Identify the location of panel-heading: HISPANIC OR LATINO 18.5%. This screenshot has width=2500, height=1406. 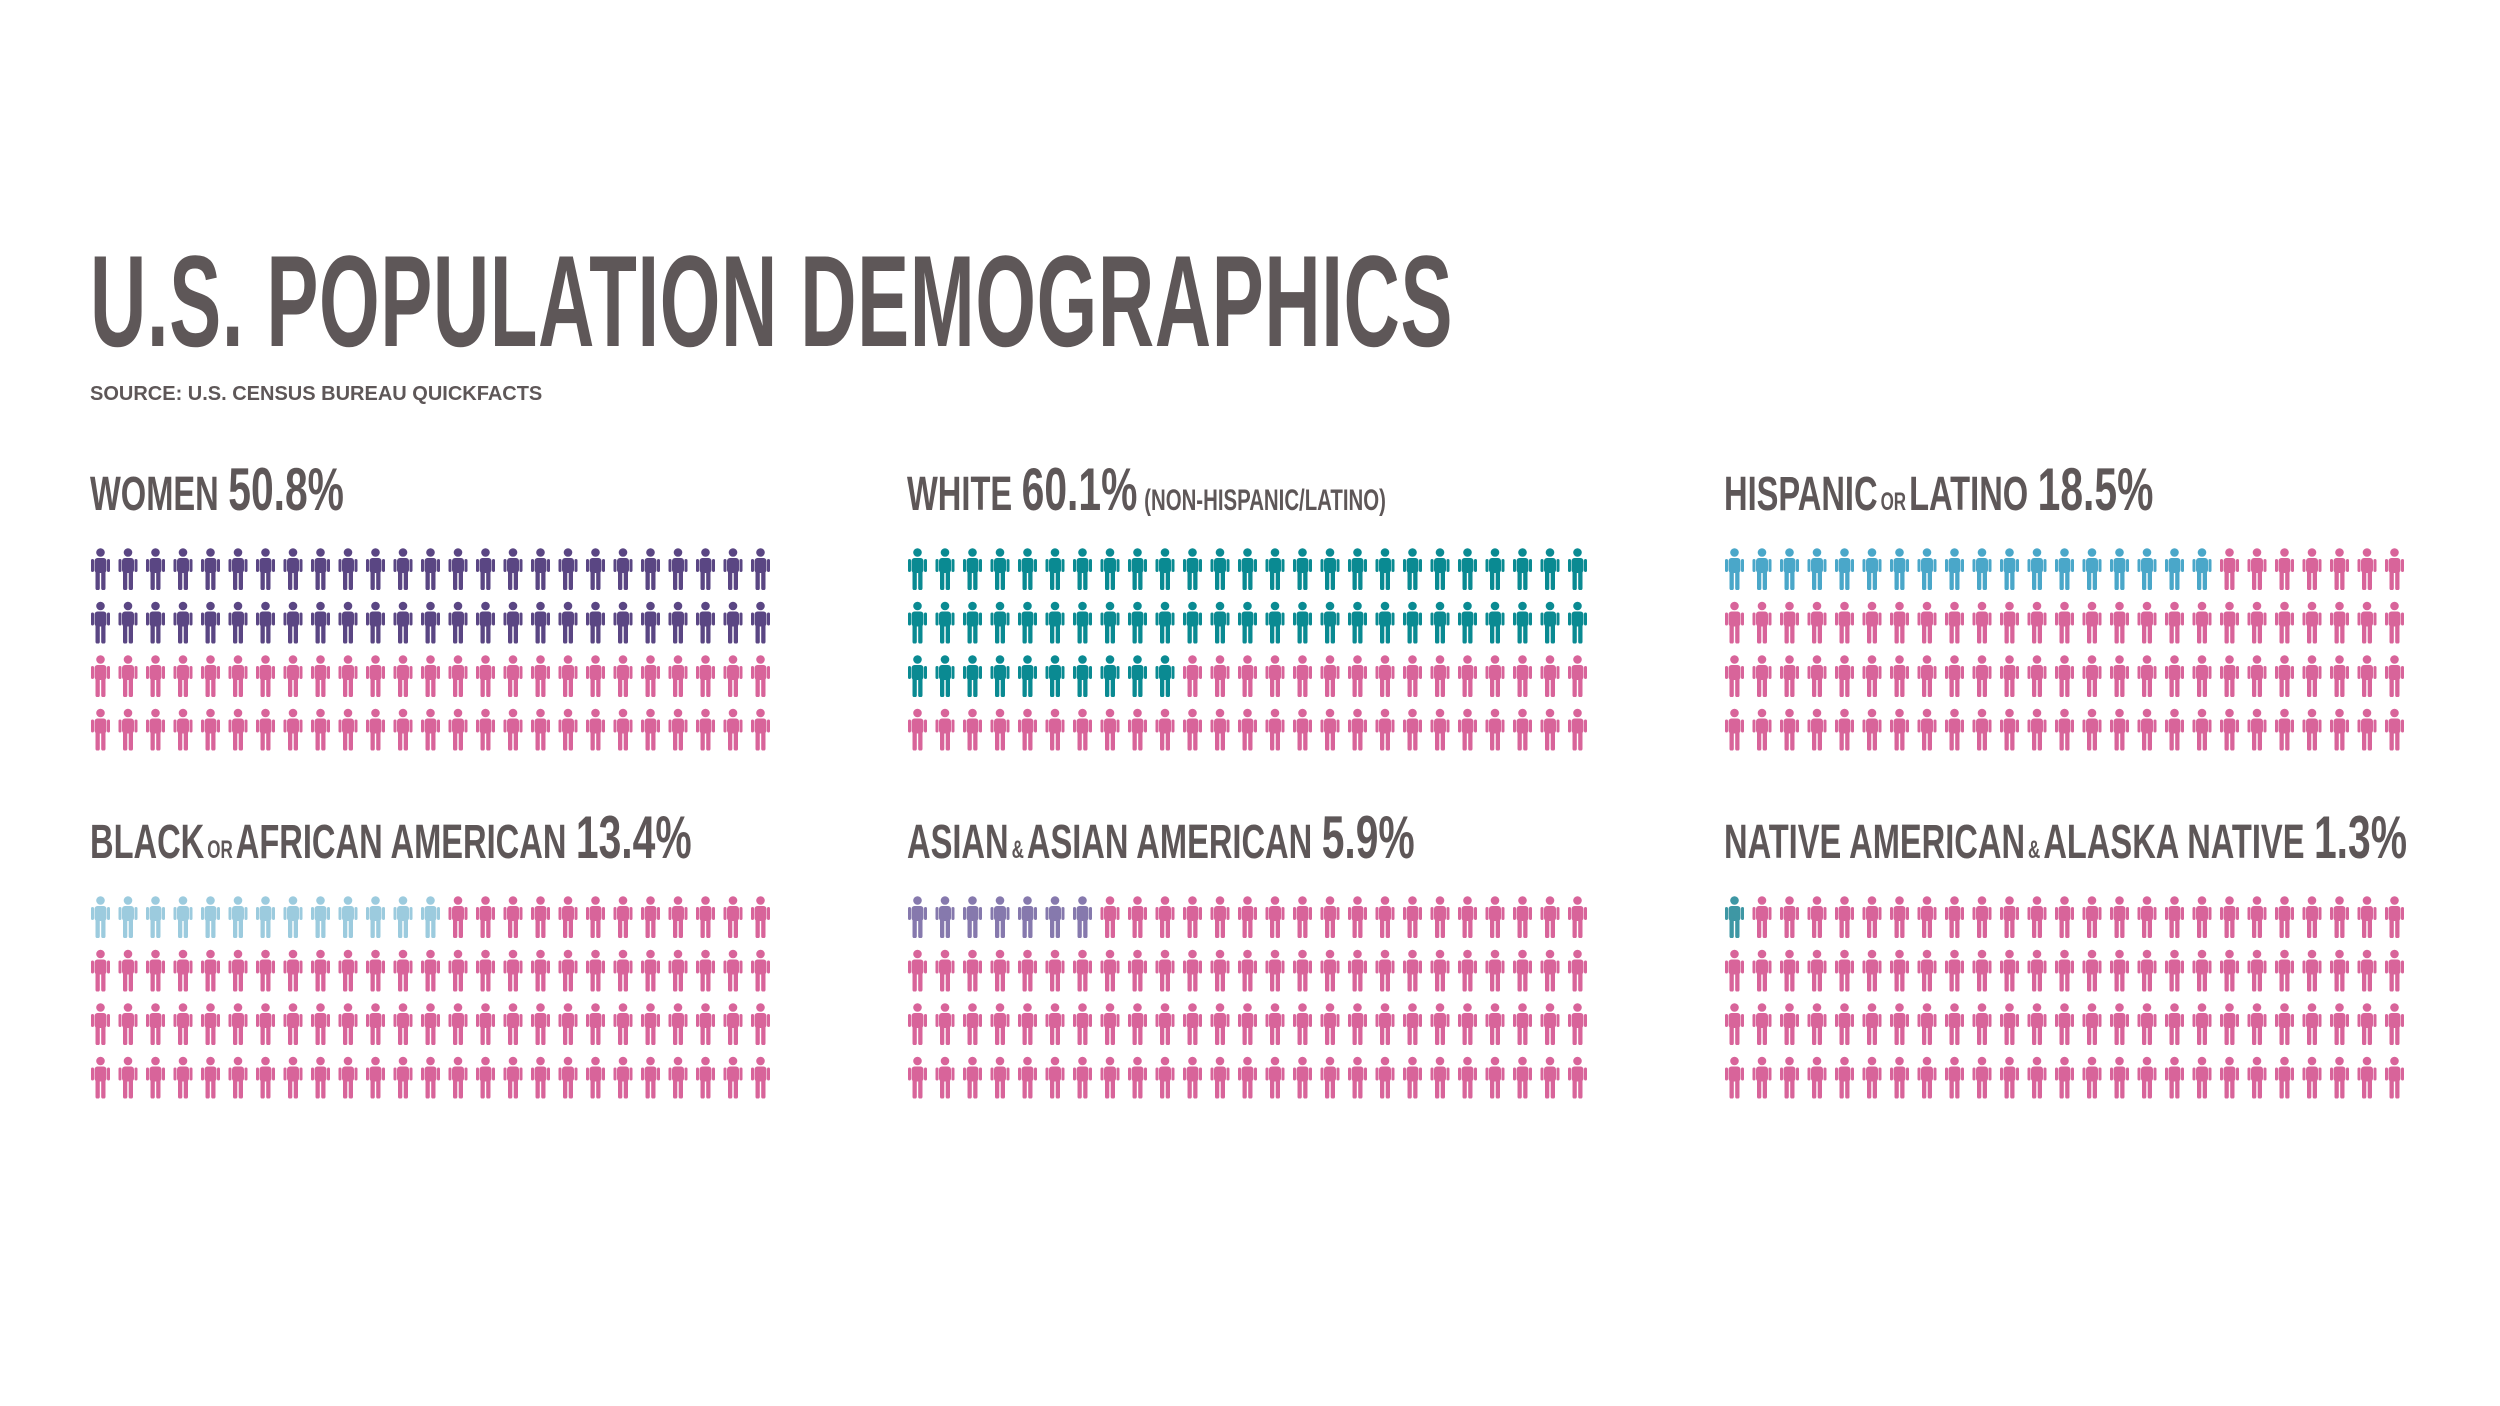
(1958, 492).